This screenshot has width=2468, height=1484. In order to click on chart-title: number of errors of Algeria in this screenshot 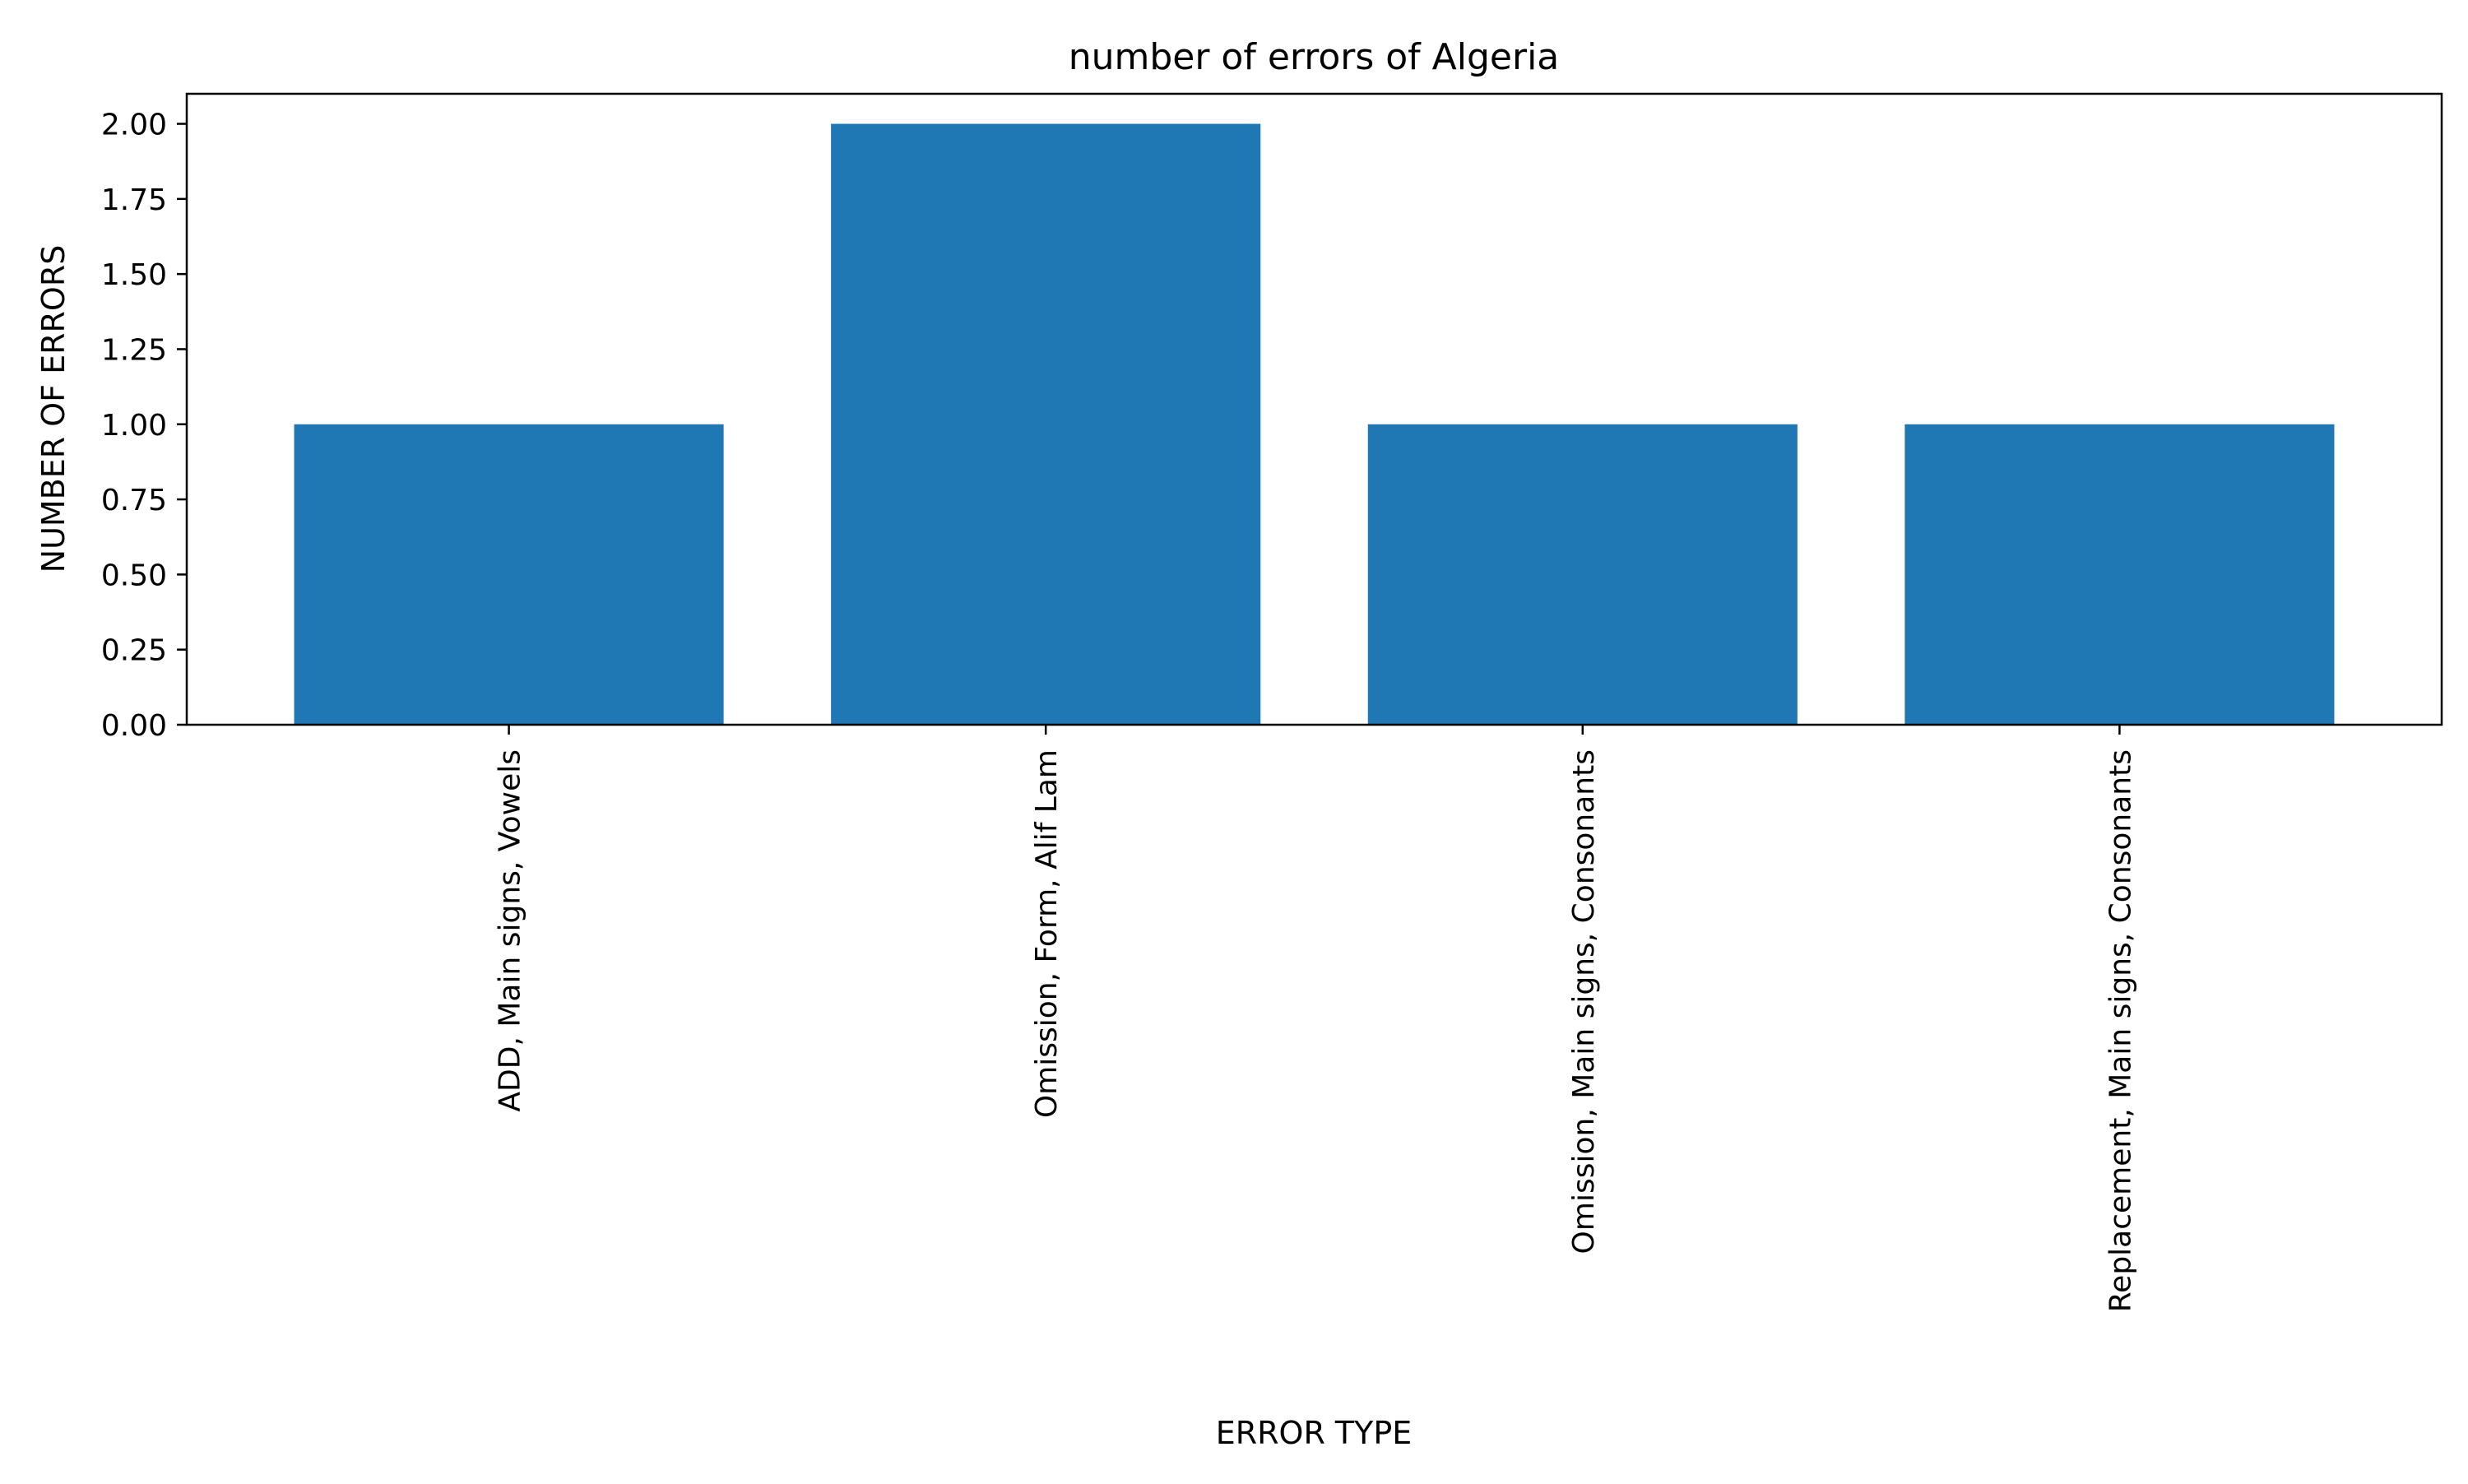, I will do `click(1314, 57)`.